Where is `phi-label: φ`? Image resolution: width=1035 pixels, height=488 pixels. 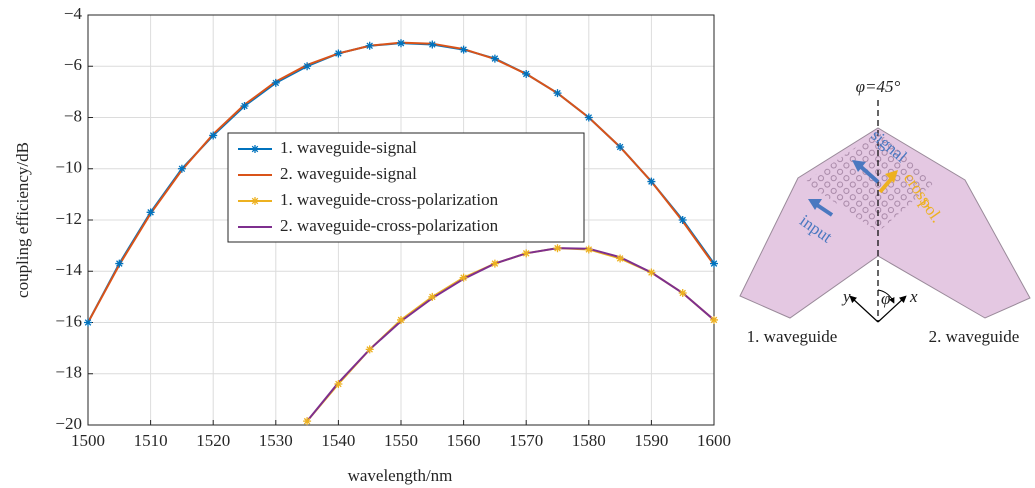
phi-label: φ is located at coordinates (885, 298).